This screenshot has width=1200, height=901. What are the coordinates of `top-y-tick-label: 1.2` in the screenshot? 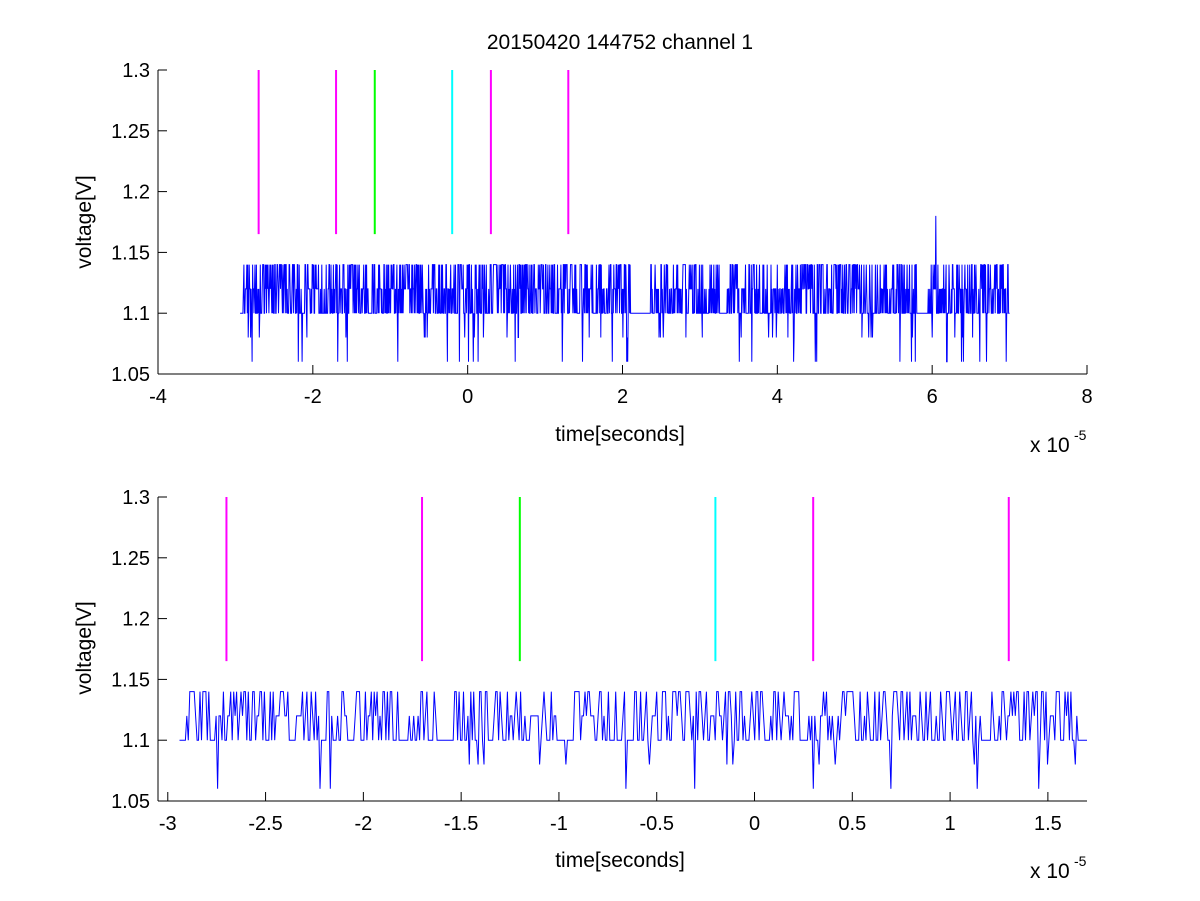 It's located at (136, 193).